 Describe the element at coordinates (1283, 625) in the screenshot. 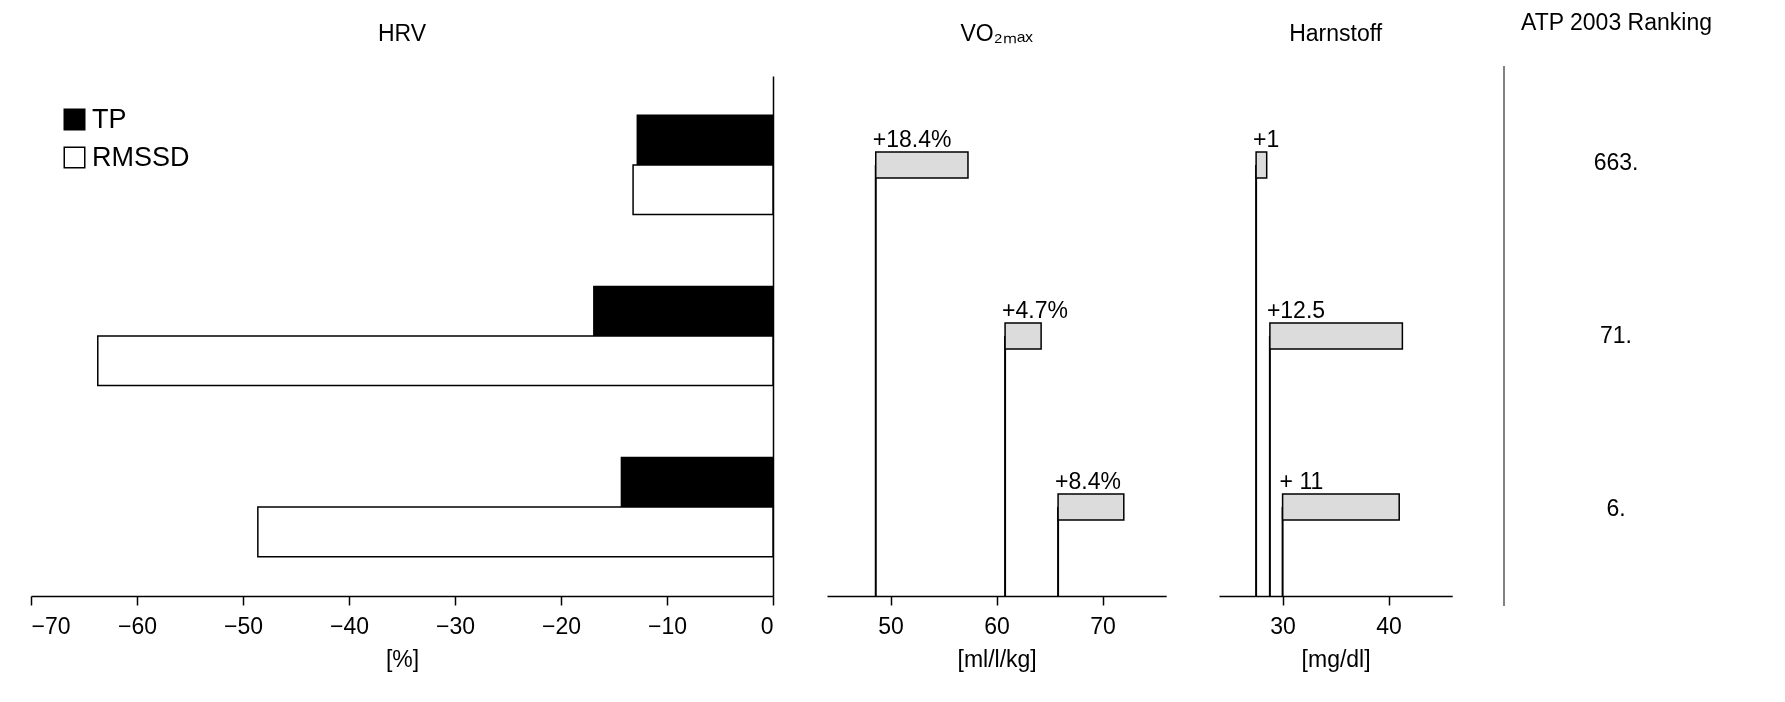

I see `x-tick-label: 30` at that location.